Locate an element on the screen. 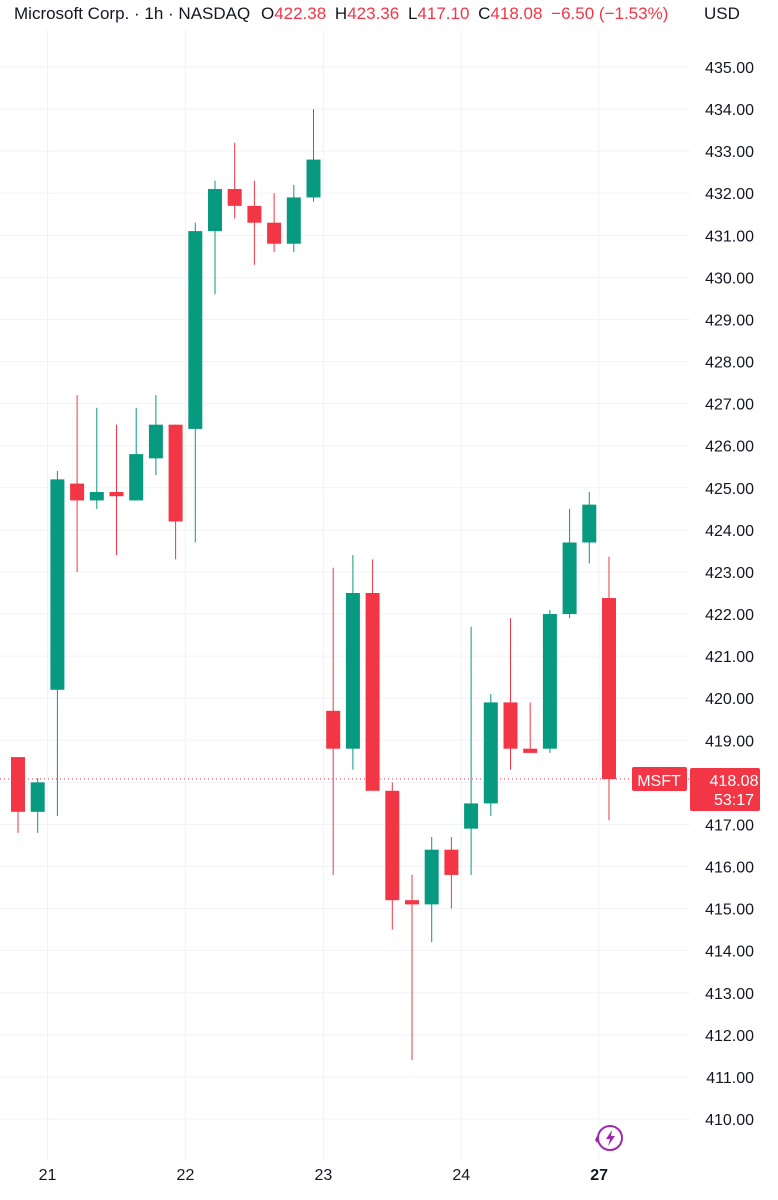 This screenshot has width=778, height=1200. change-value: −6.50 is located at coordinates (573, 13).